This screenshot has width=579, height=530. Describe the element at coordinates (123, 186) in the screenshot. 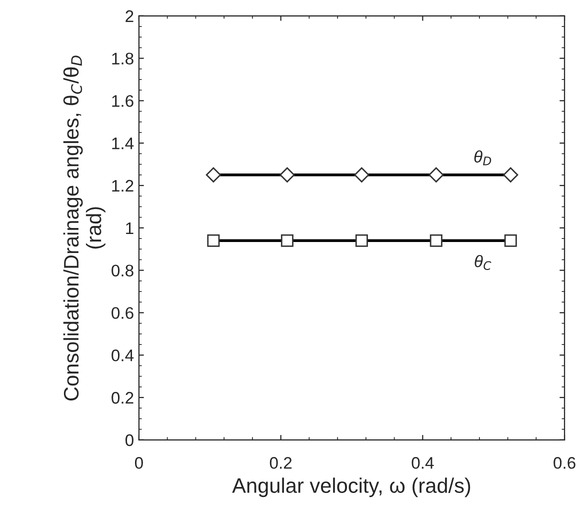

I see `y-tick-label: 1.2` at that location.